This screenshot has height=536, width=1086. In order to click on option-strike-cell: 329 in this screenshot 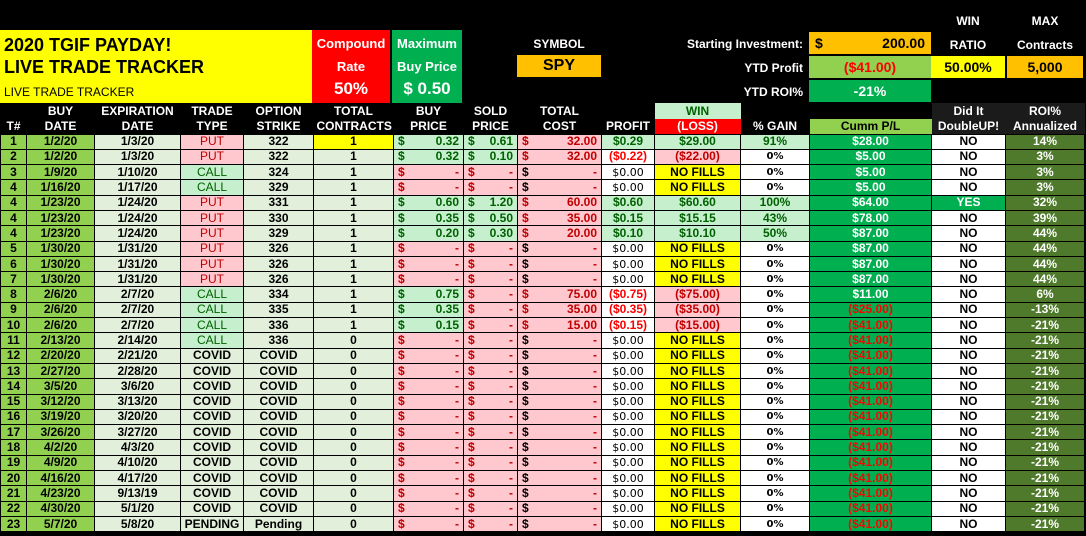, I will do `click(278, 233)`.